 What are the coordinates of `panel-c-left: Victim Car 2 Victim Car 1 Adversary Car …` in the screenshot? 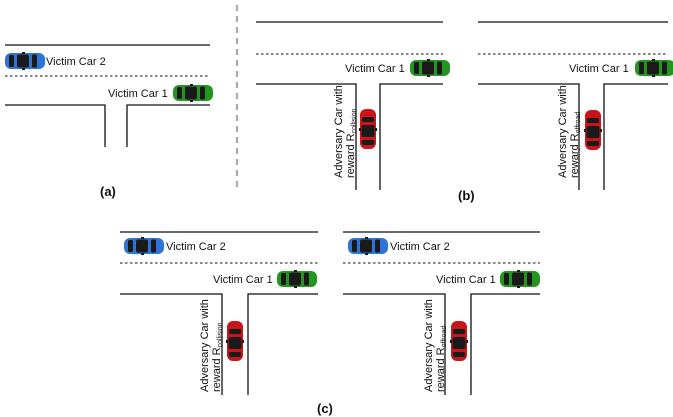 It's located at (219, 313).